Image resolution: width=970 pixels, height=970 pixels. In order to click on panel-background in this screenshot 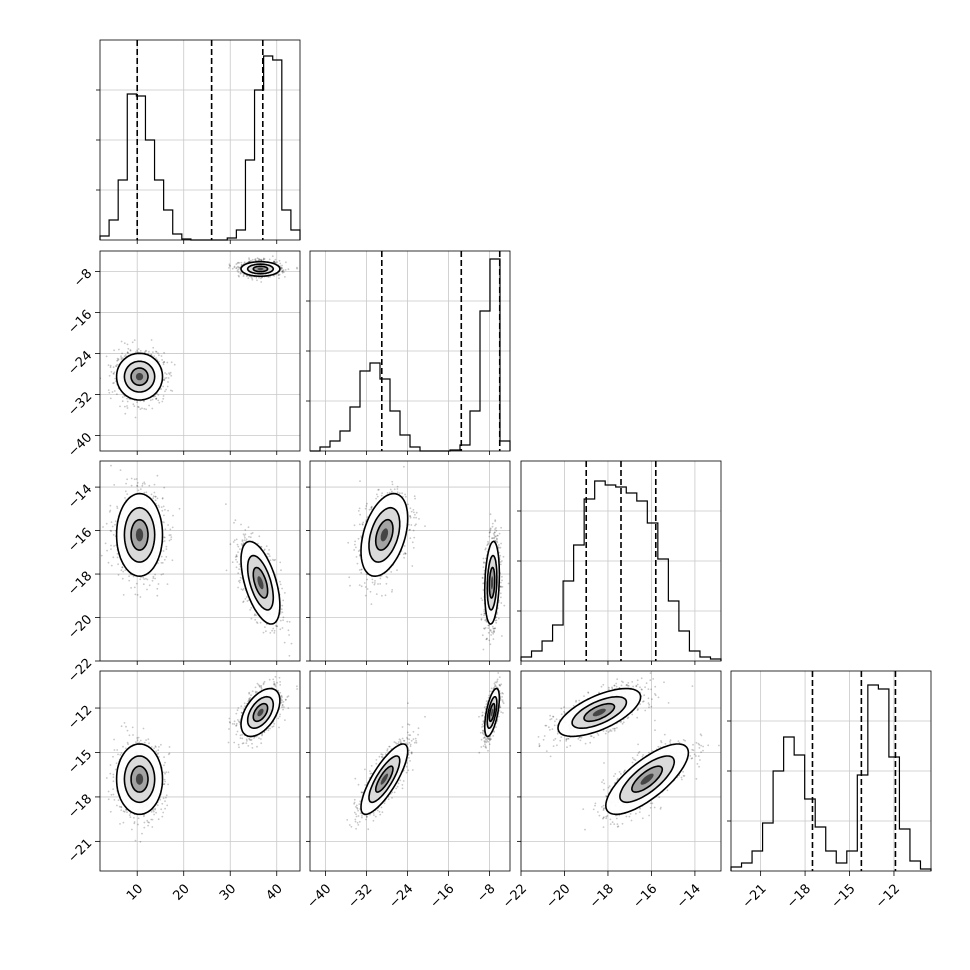, I will do `click(200, 351)`.